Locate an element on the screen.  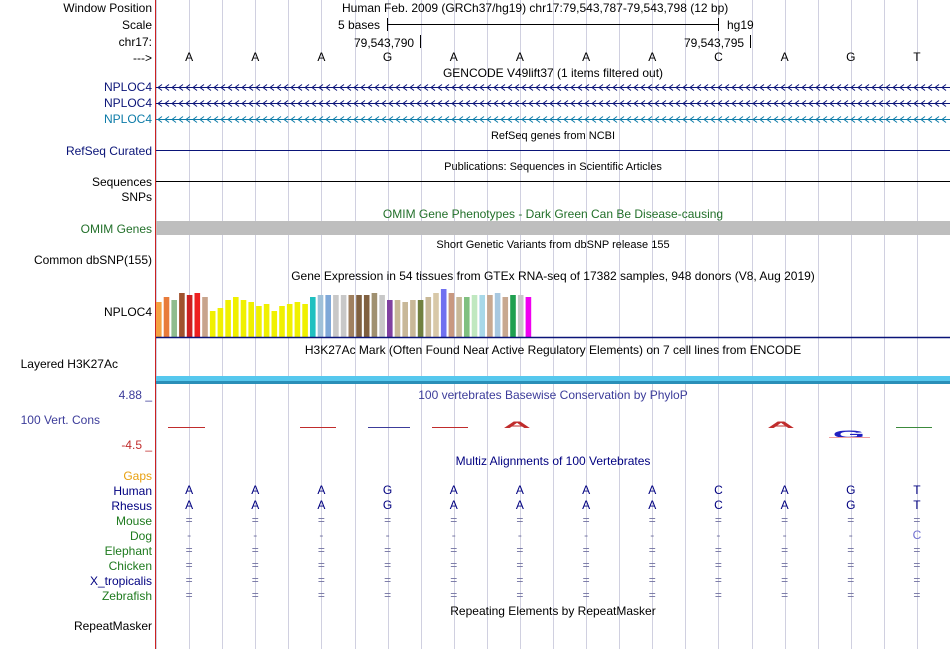
species-human: Human is located at coordinates (132, 491).